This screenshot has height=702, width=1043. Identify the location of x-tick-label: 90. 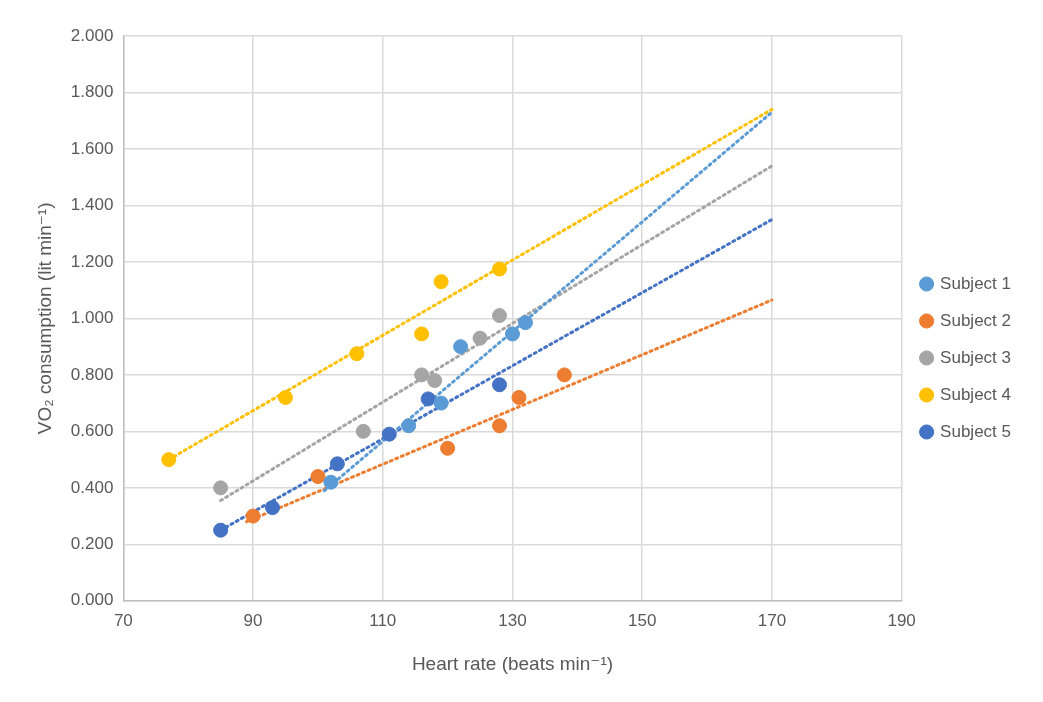
(253, 620).